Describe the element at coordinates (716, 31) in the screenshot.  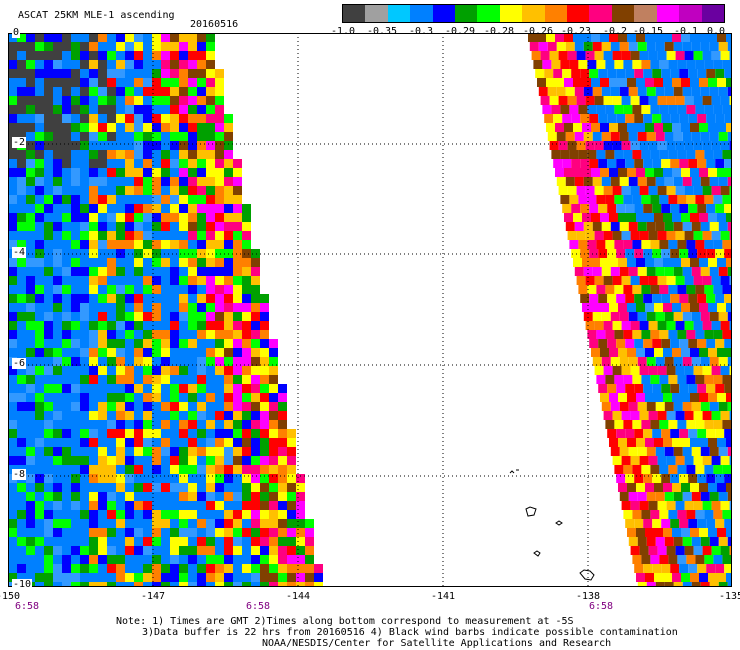
I see `colorbar-tick-label: 0.0` at that location.